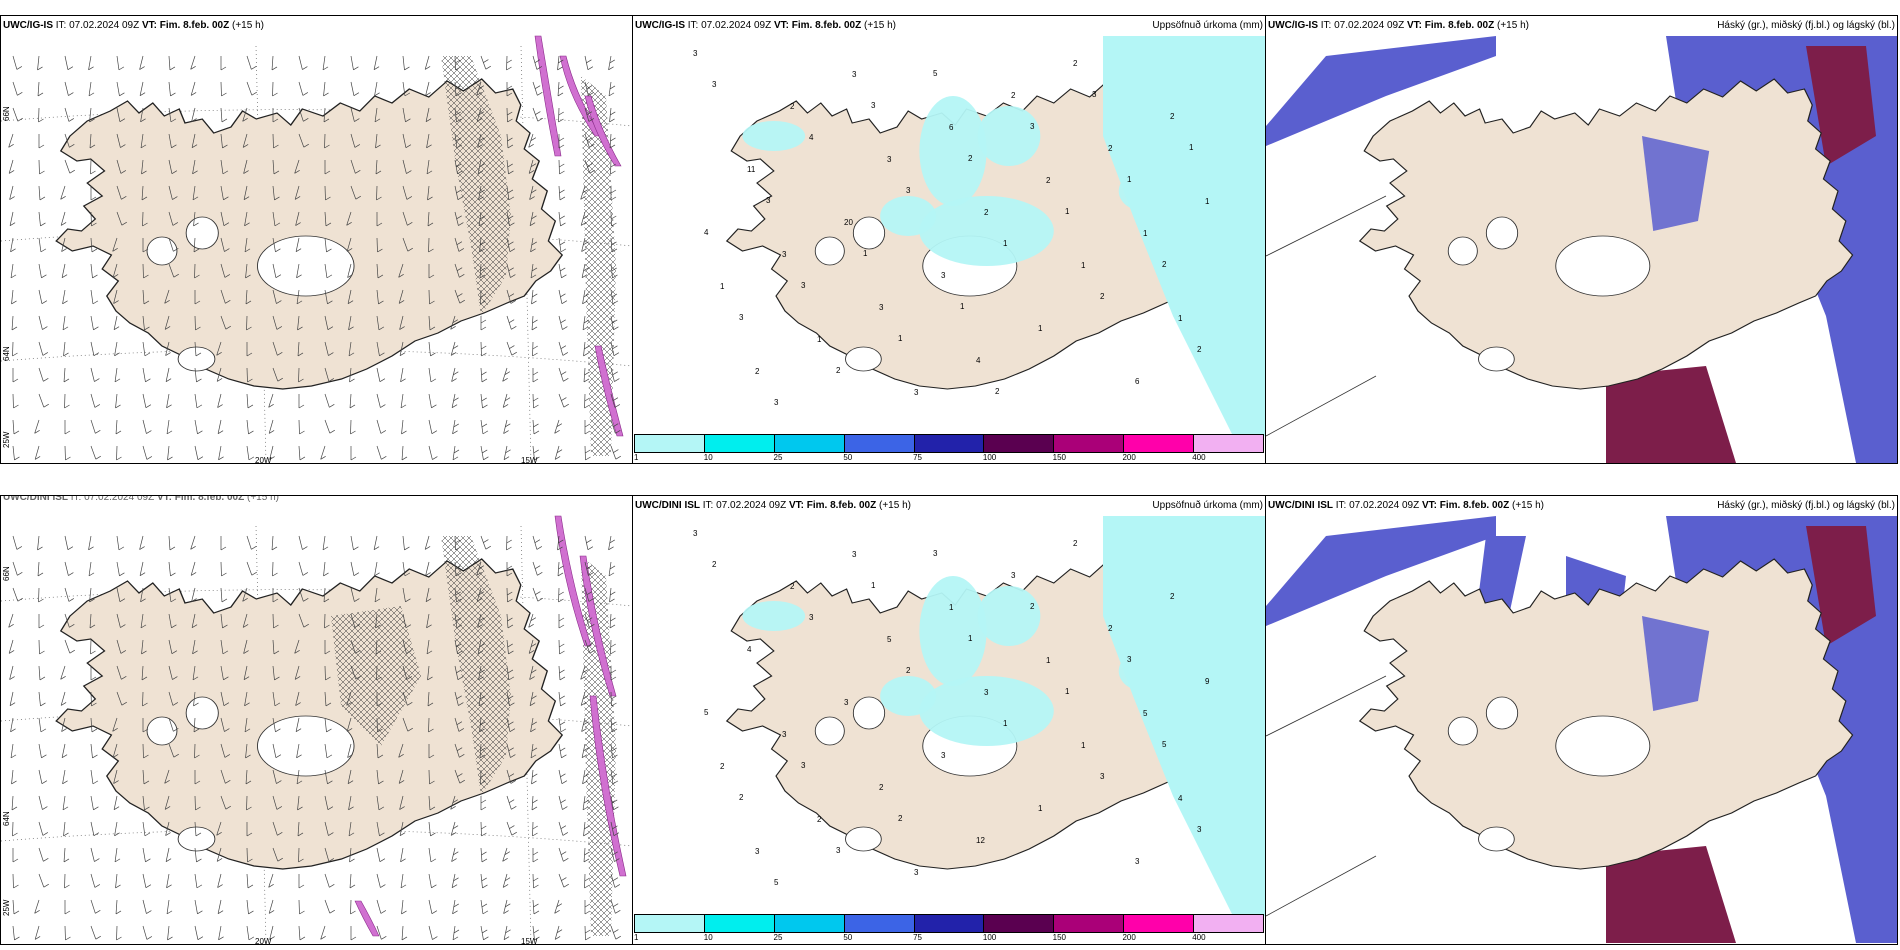 This screenshot has height=950, width=1900. What do you see at coordinates (636, 457) in the screenshot?
I see `colorbar-tick: 1` at bounding box center [636, 457].